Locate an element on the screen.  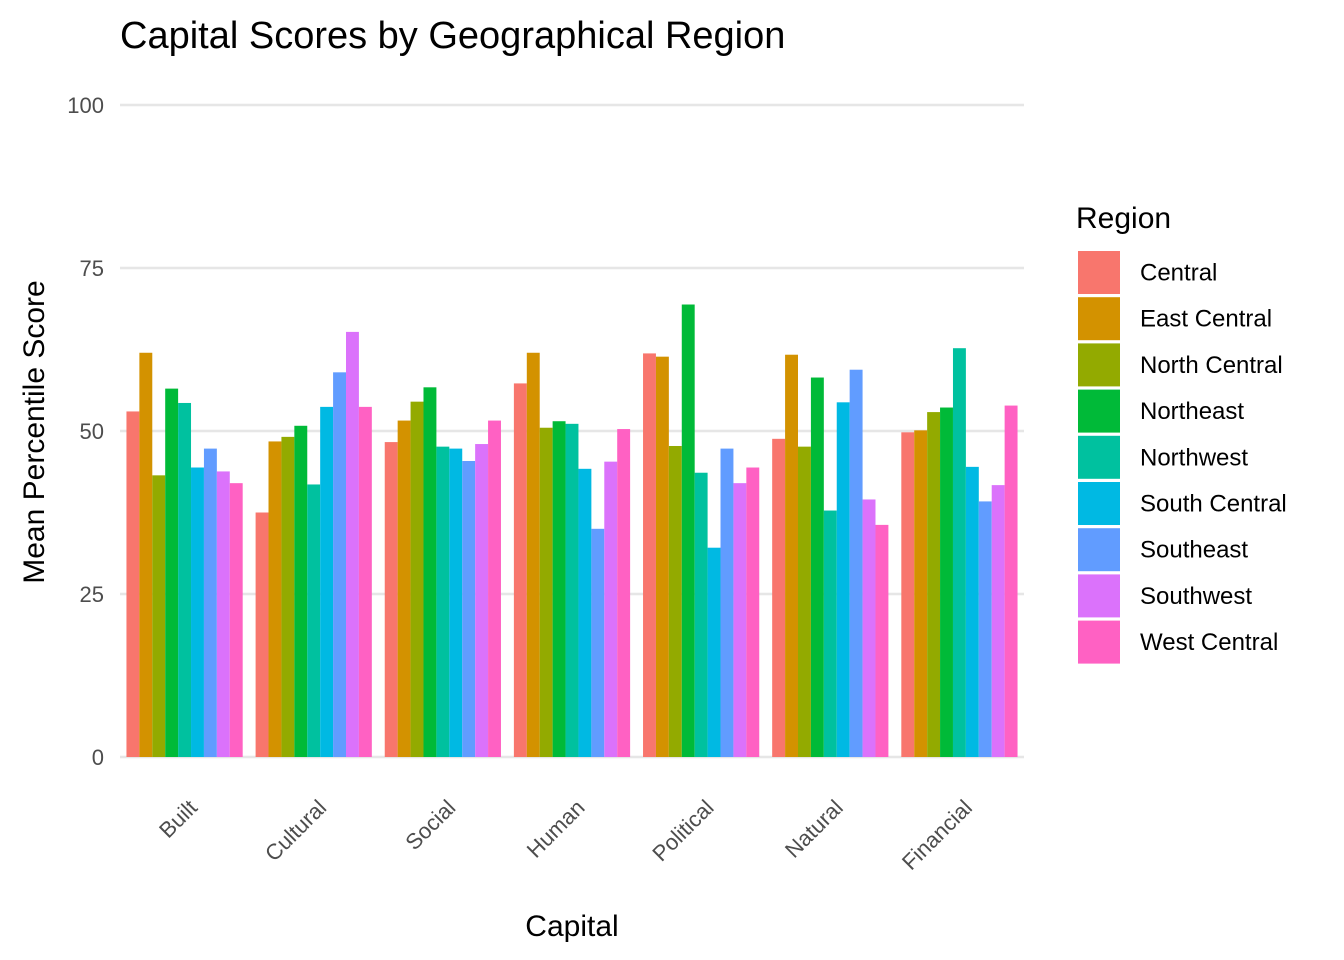
legend-label: East Central is located at coordinates (1206, 319).